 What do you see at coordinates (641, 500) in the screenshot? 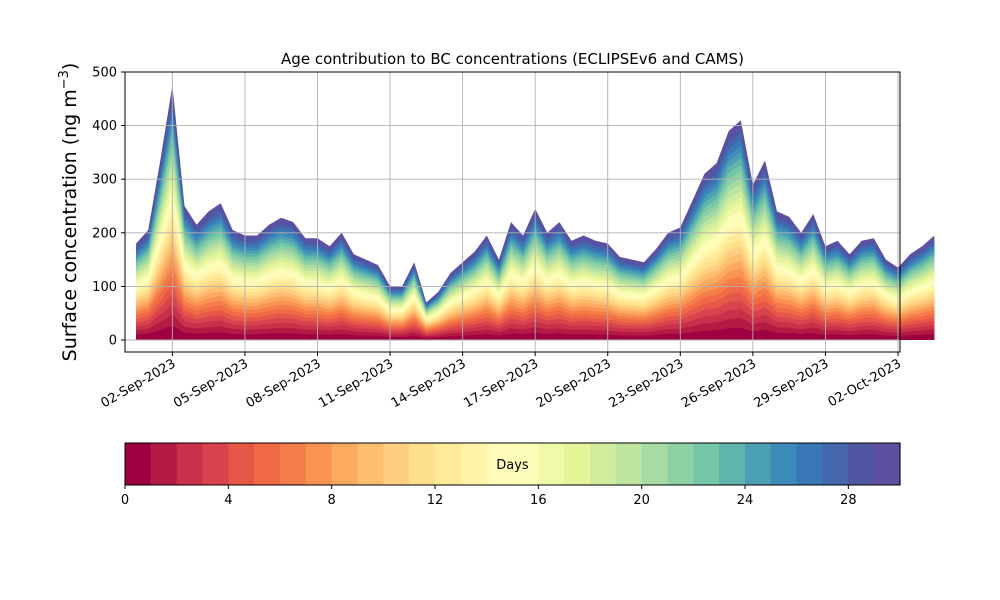
I see `colorbar-tick-label: 20` at bounding box center [641, 500].